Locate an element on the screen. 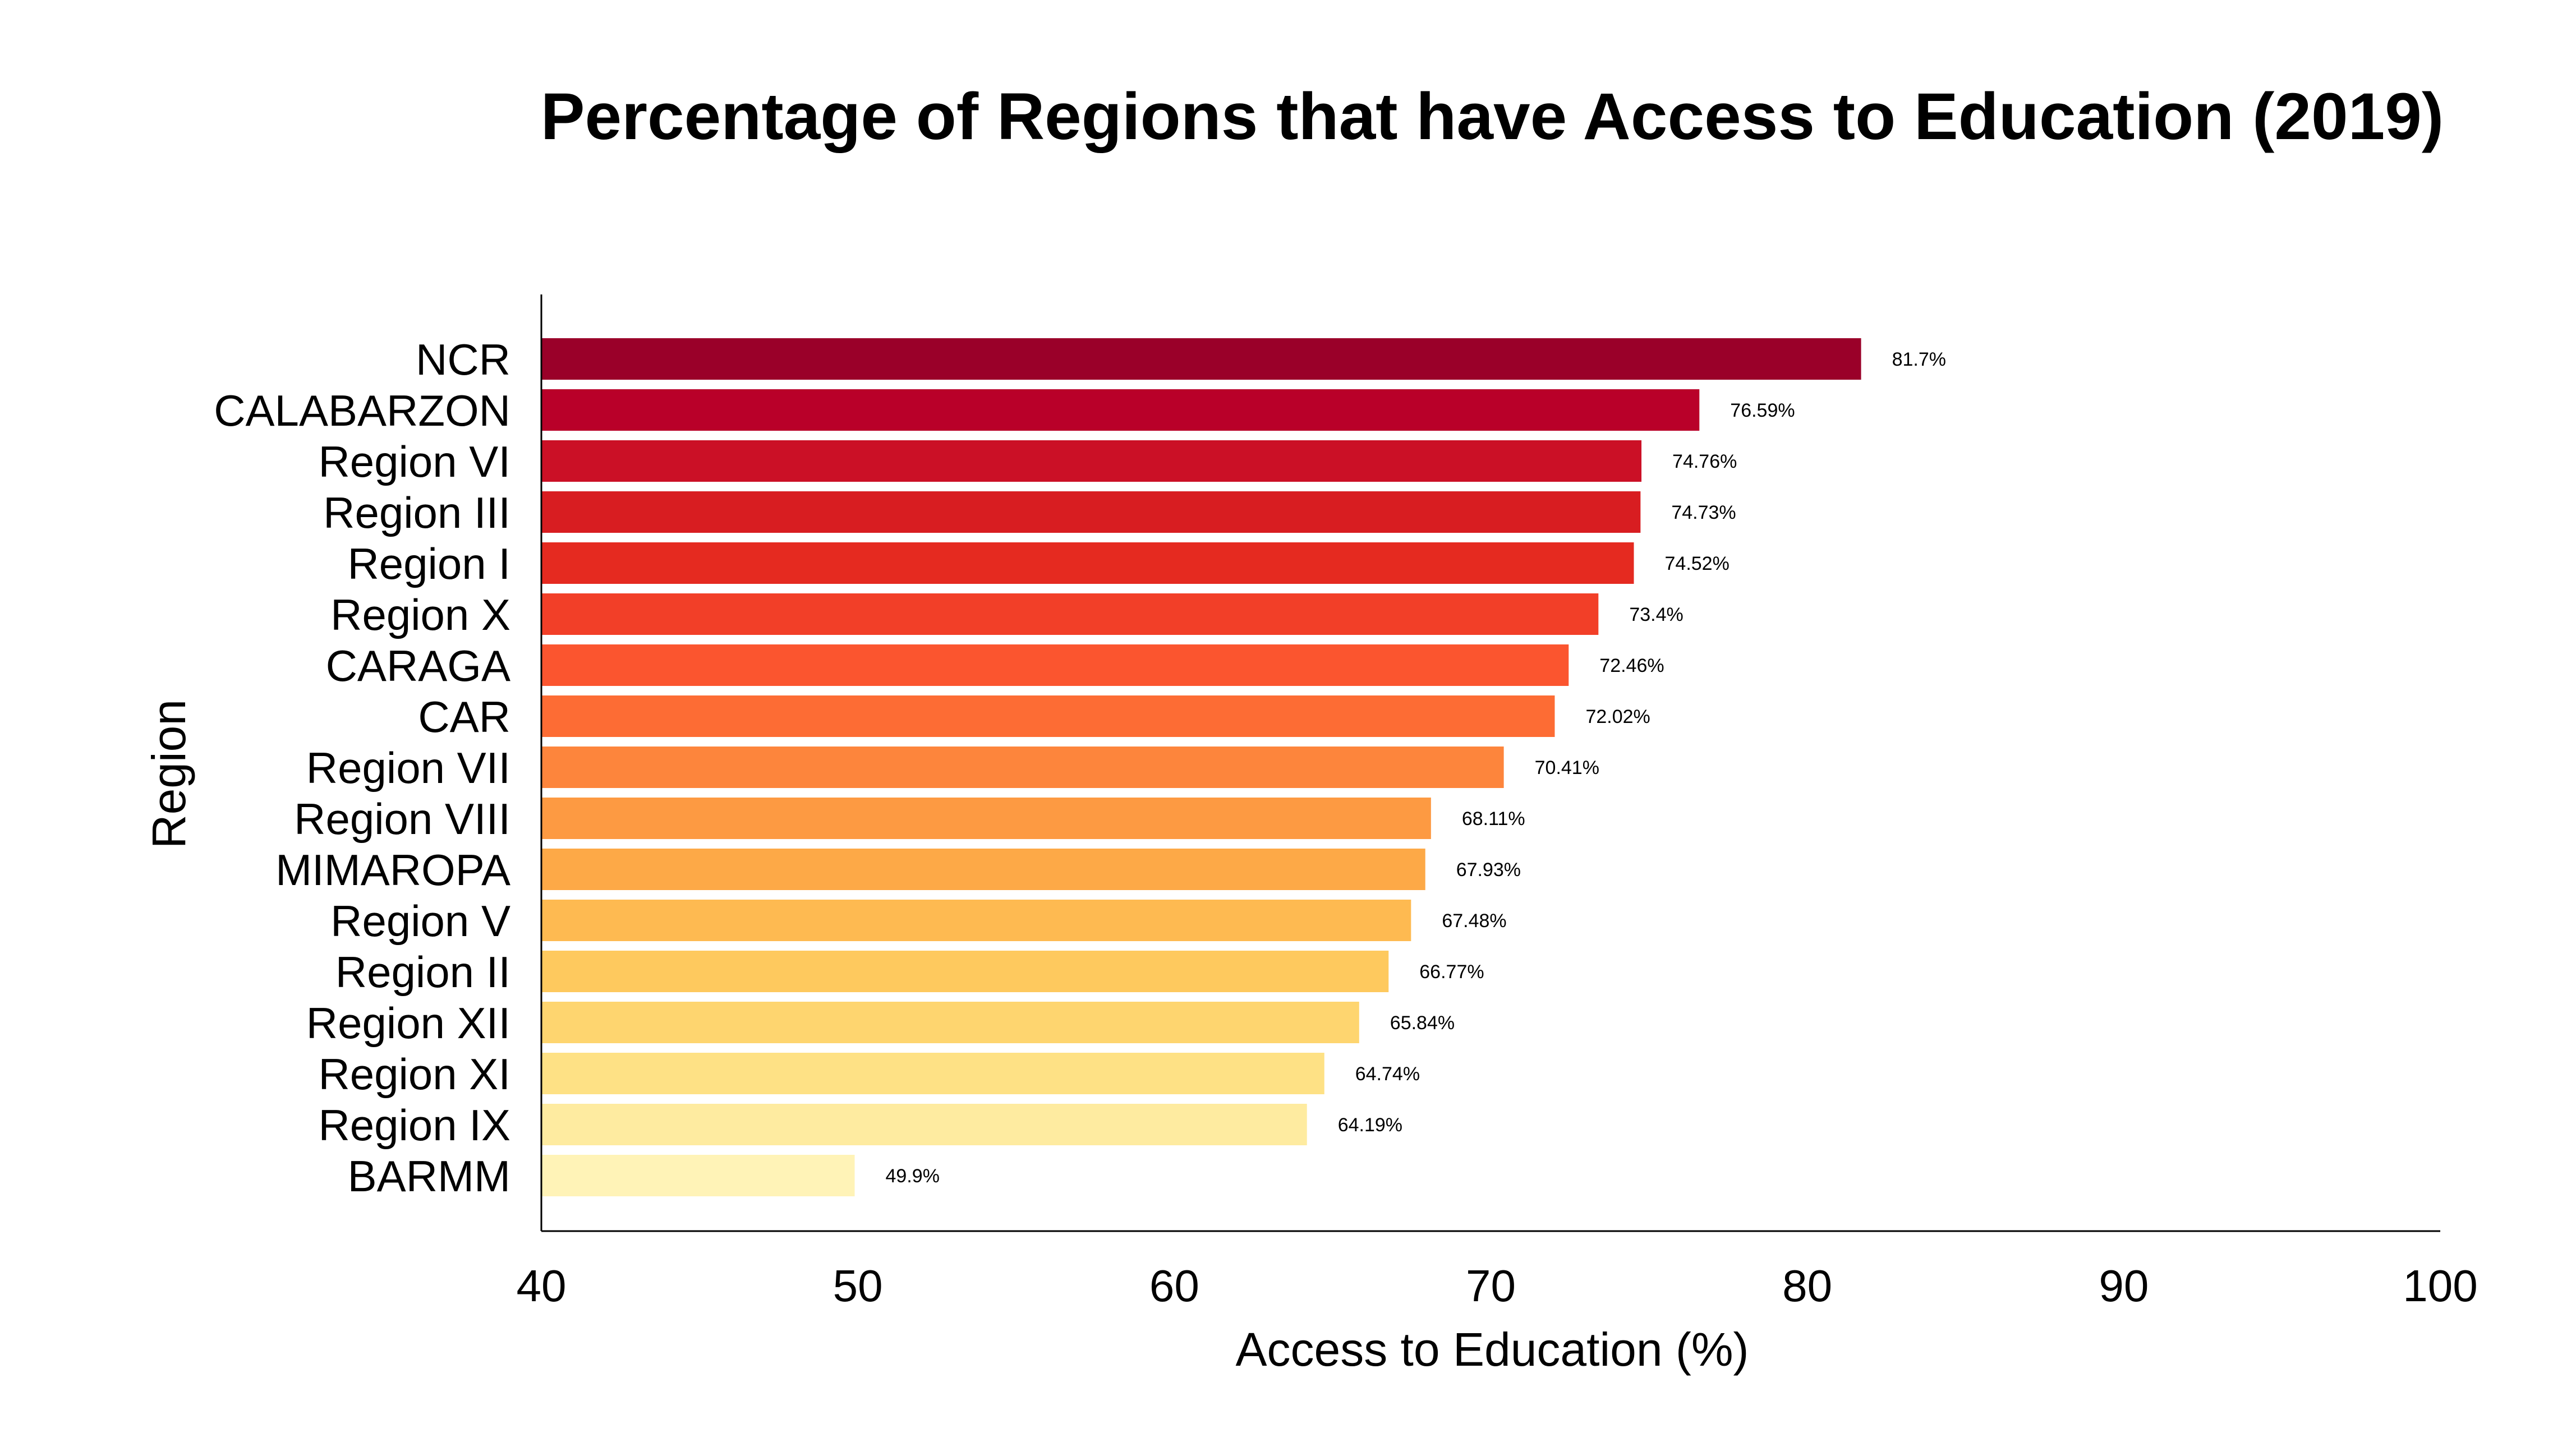 This screenshot has height=1456, width=2562. bar-caraga is located at coordinates (1055, 665).